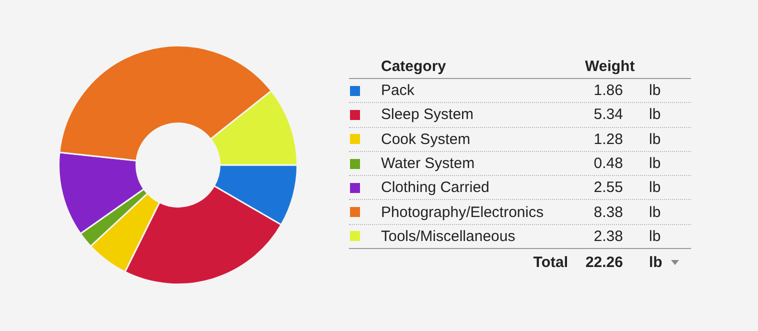 The height and width of the screenshot is (331, 758). Describe the element at coordinates (607, 212) in the screenshot. I see `data-label: 8.38` at that location.